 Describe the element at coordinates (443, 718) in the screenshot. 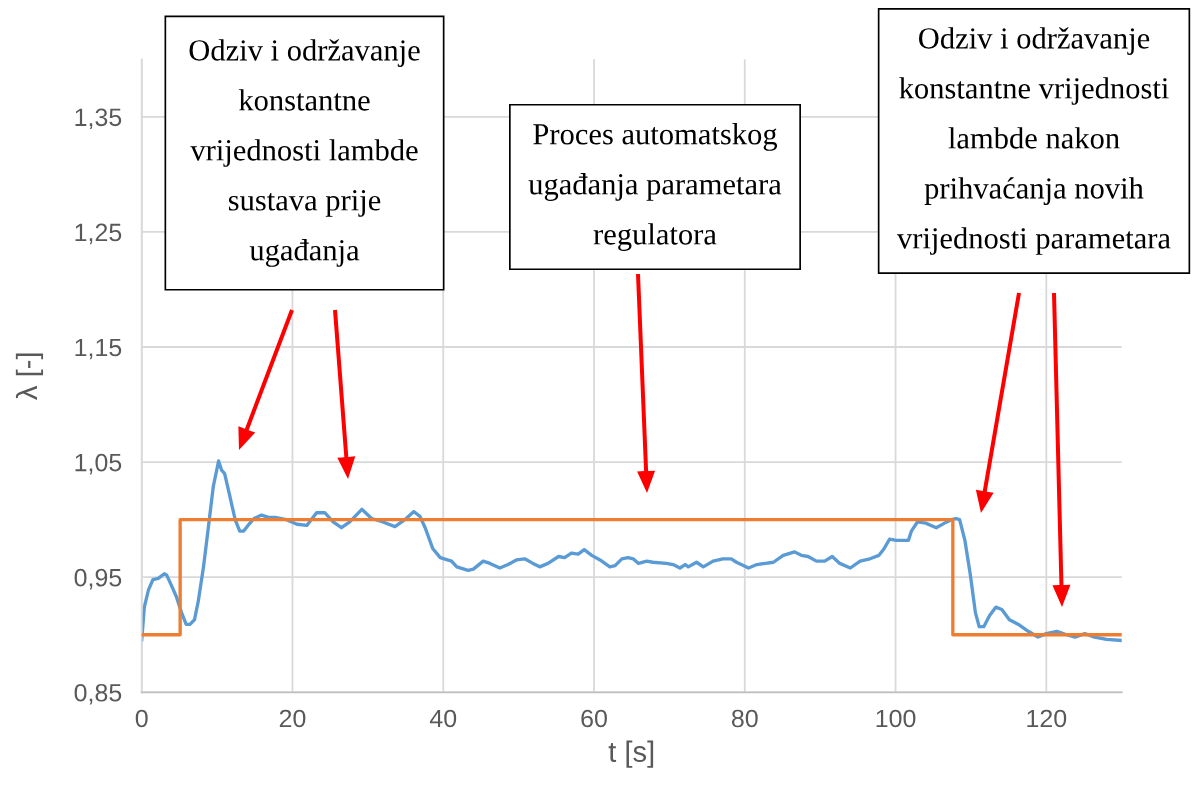

I see `x-tick-label: 40` at that location.